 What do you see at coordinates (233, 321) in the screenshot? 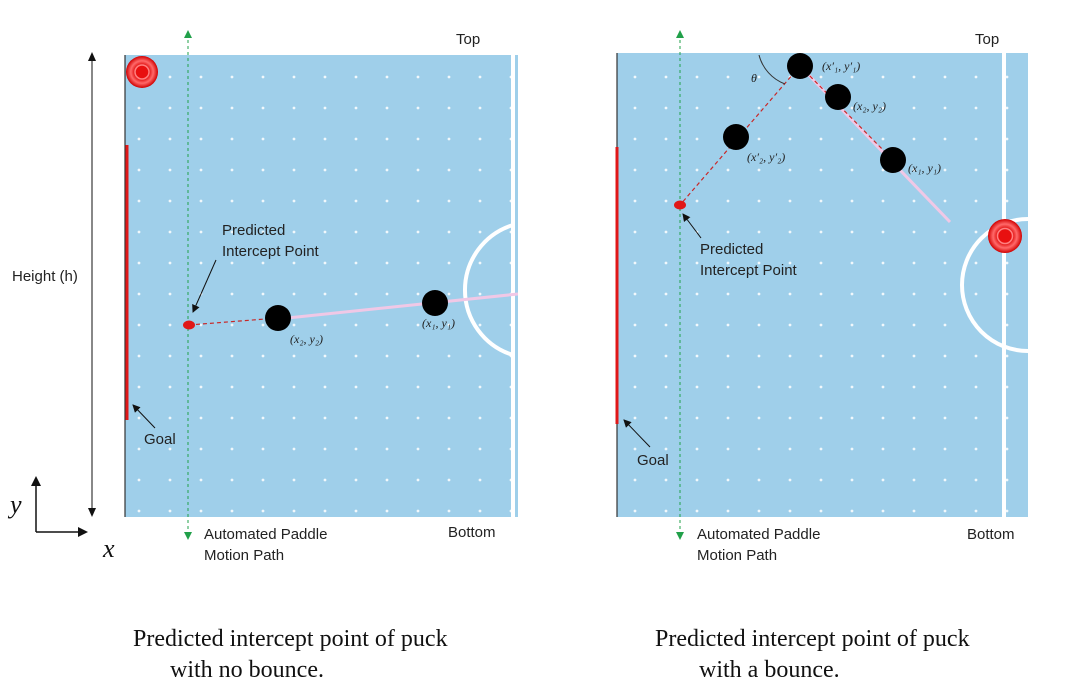
I see `left-predicted-path` at bounding box center [233, 321].